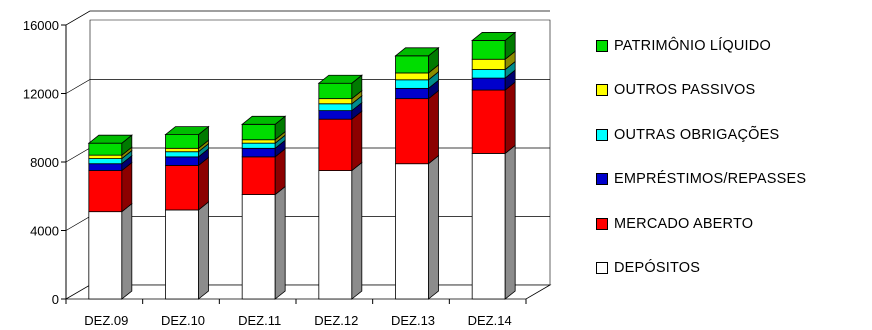  What do you see at coordinates (297, 320) in the screenshot?
I see `x-tick-labels: DEZ.09 DEZ.10 DEZ.11 DEZ.12 DEZ.13 DEZ.14` at bounding box center [297, 320].